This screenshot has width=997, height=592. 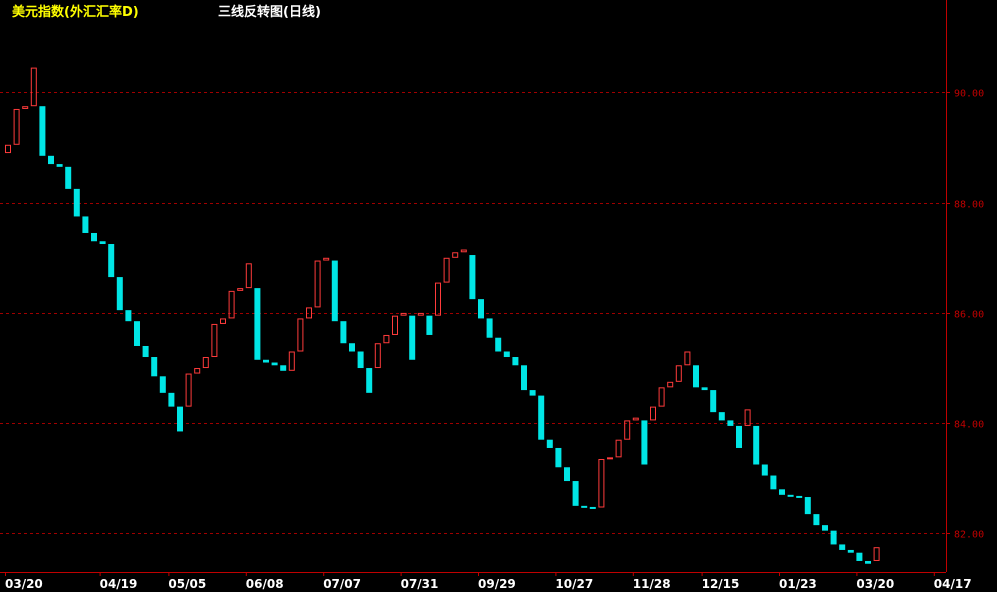 I want to click on y-tick-label: 84.00, so click(x=969, y=425).